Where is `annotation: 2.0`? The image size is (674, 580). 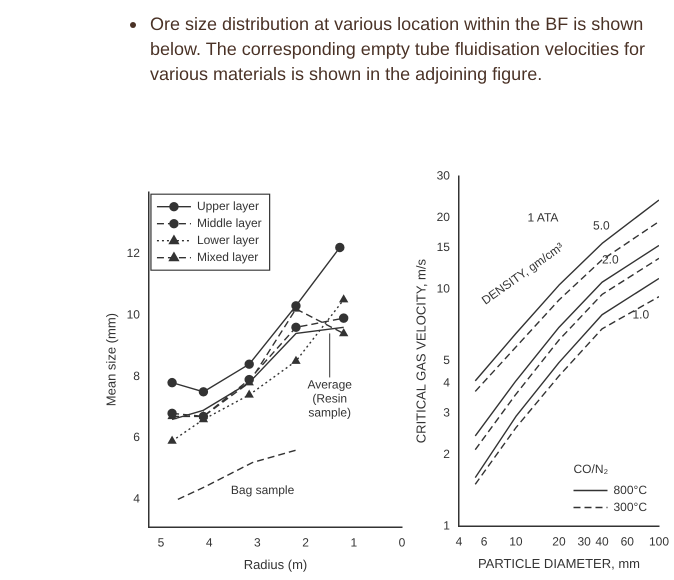
annotation: 2.0 is located at coordinates (611, 259).